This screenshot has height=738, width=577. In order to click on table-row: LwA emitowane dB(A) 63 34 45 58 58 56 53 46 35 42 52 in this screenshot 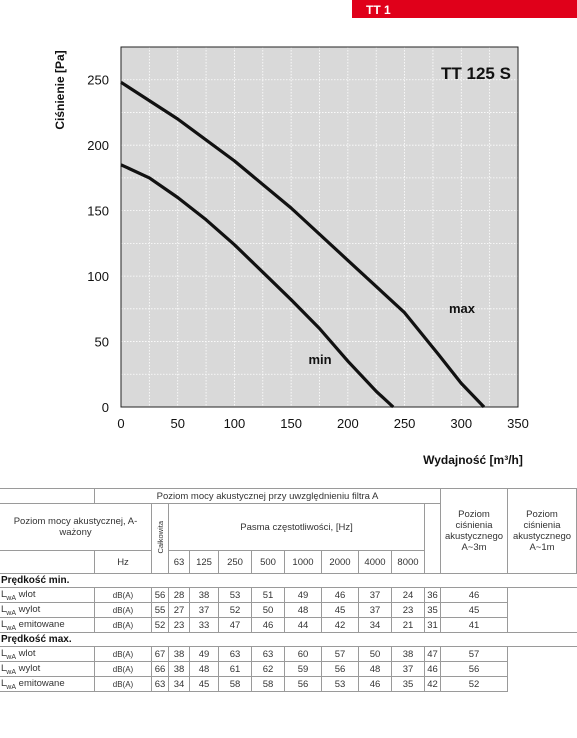, I will do `click(288, 684)`.